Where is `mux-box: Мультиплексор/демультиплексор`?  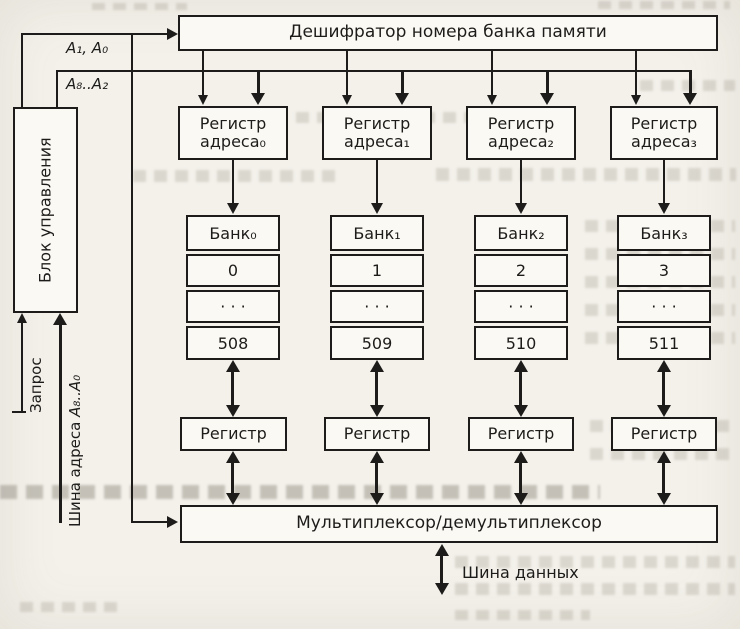 mux-box: Мультиплексор/демультиплексор is located at coordinates (449, 524).